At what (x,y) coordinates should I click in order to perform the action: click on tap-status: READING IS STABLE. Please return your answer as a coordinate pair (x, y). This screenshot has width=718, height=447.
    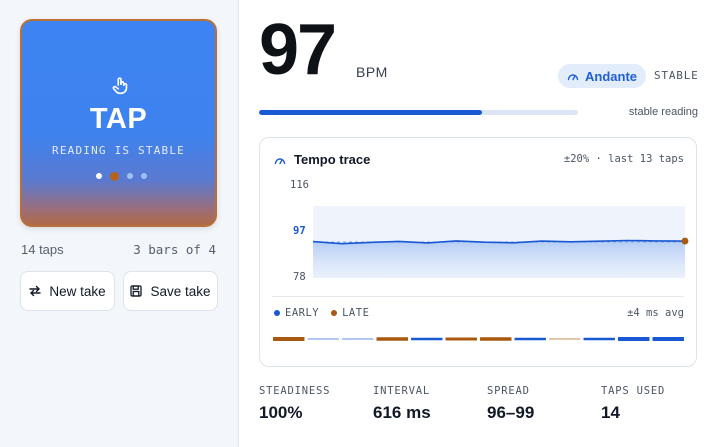
    Looking at the image, I should click on (118, 150).